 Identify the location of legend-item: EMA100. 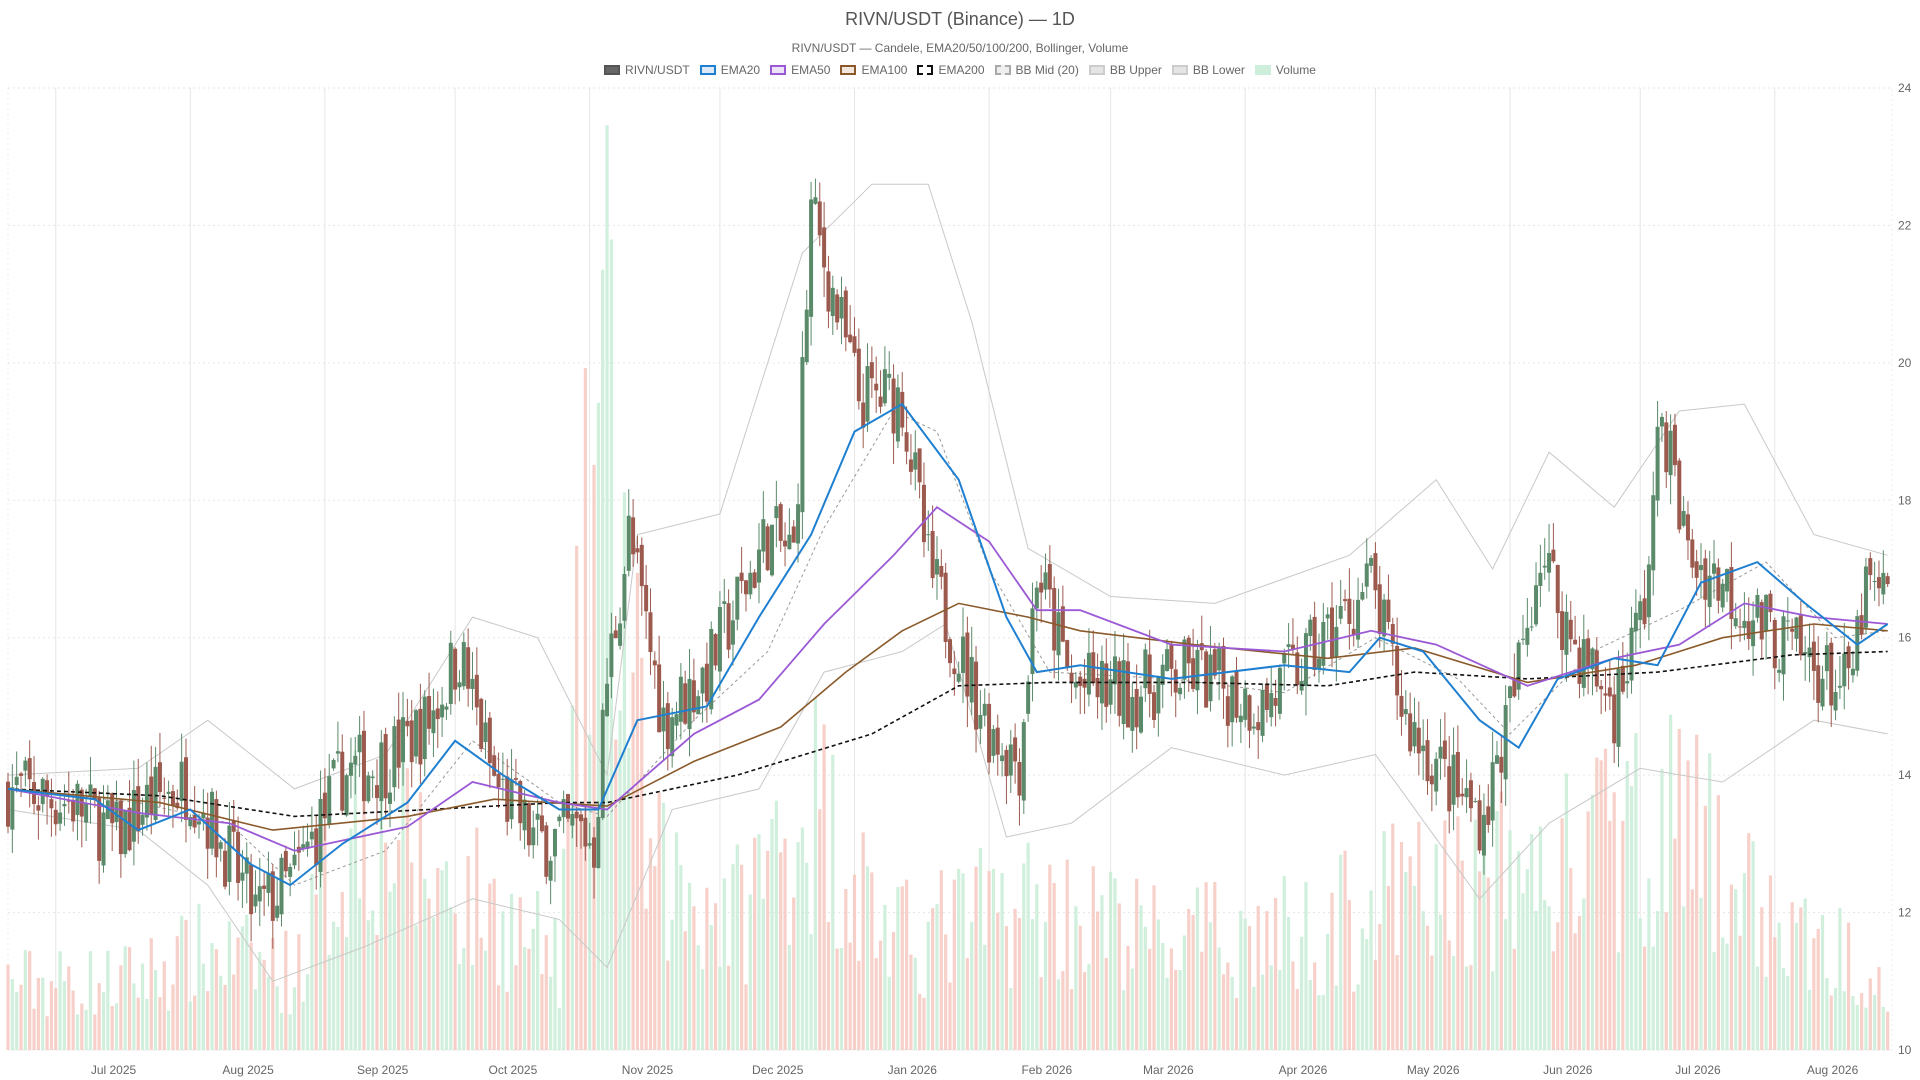
(873, 70).